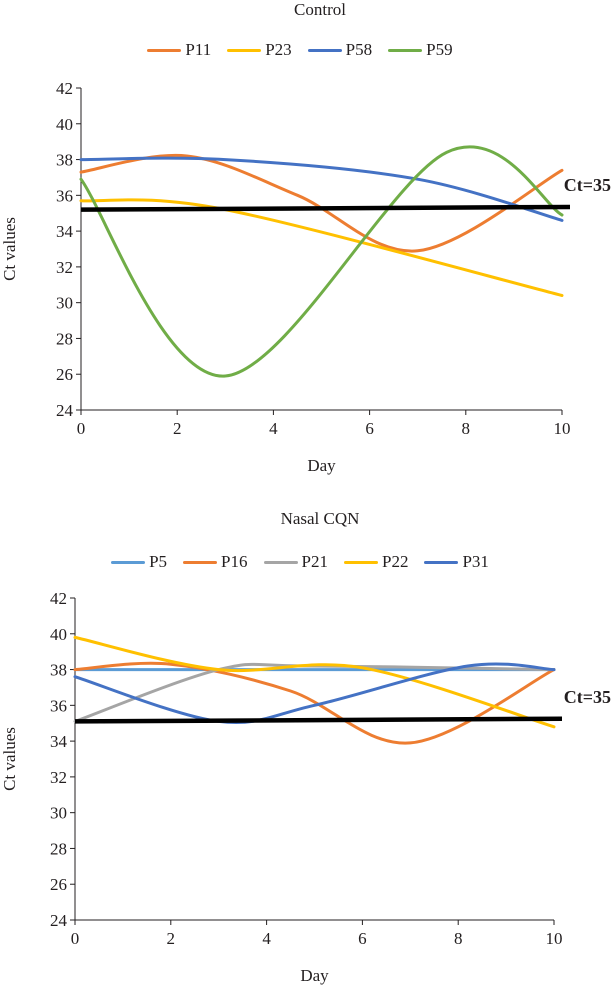 The image size is (613, 988). Describe the element at coordinates (314, 693) in the screenshot. I see `chart2-series-p31` at that location.